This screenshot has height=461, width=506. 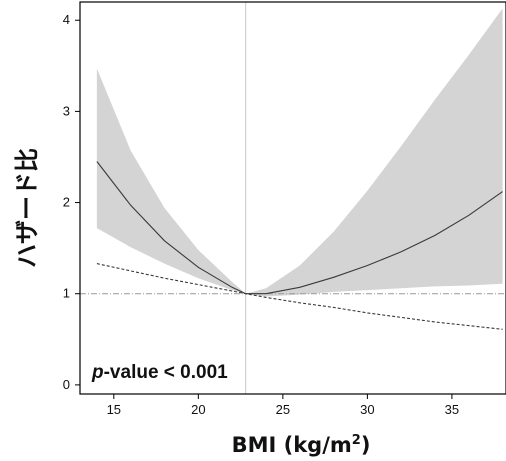 What do you see at coordinates (97, 372) in the screenshot?
I see `p-value-italic: p` at bounding box center [97, 372].